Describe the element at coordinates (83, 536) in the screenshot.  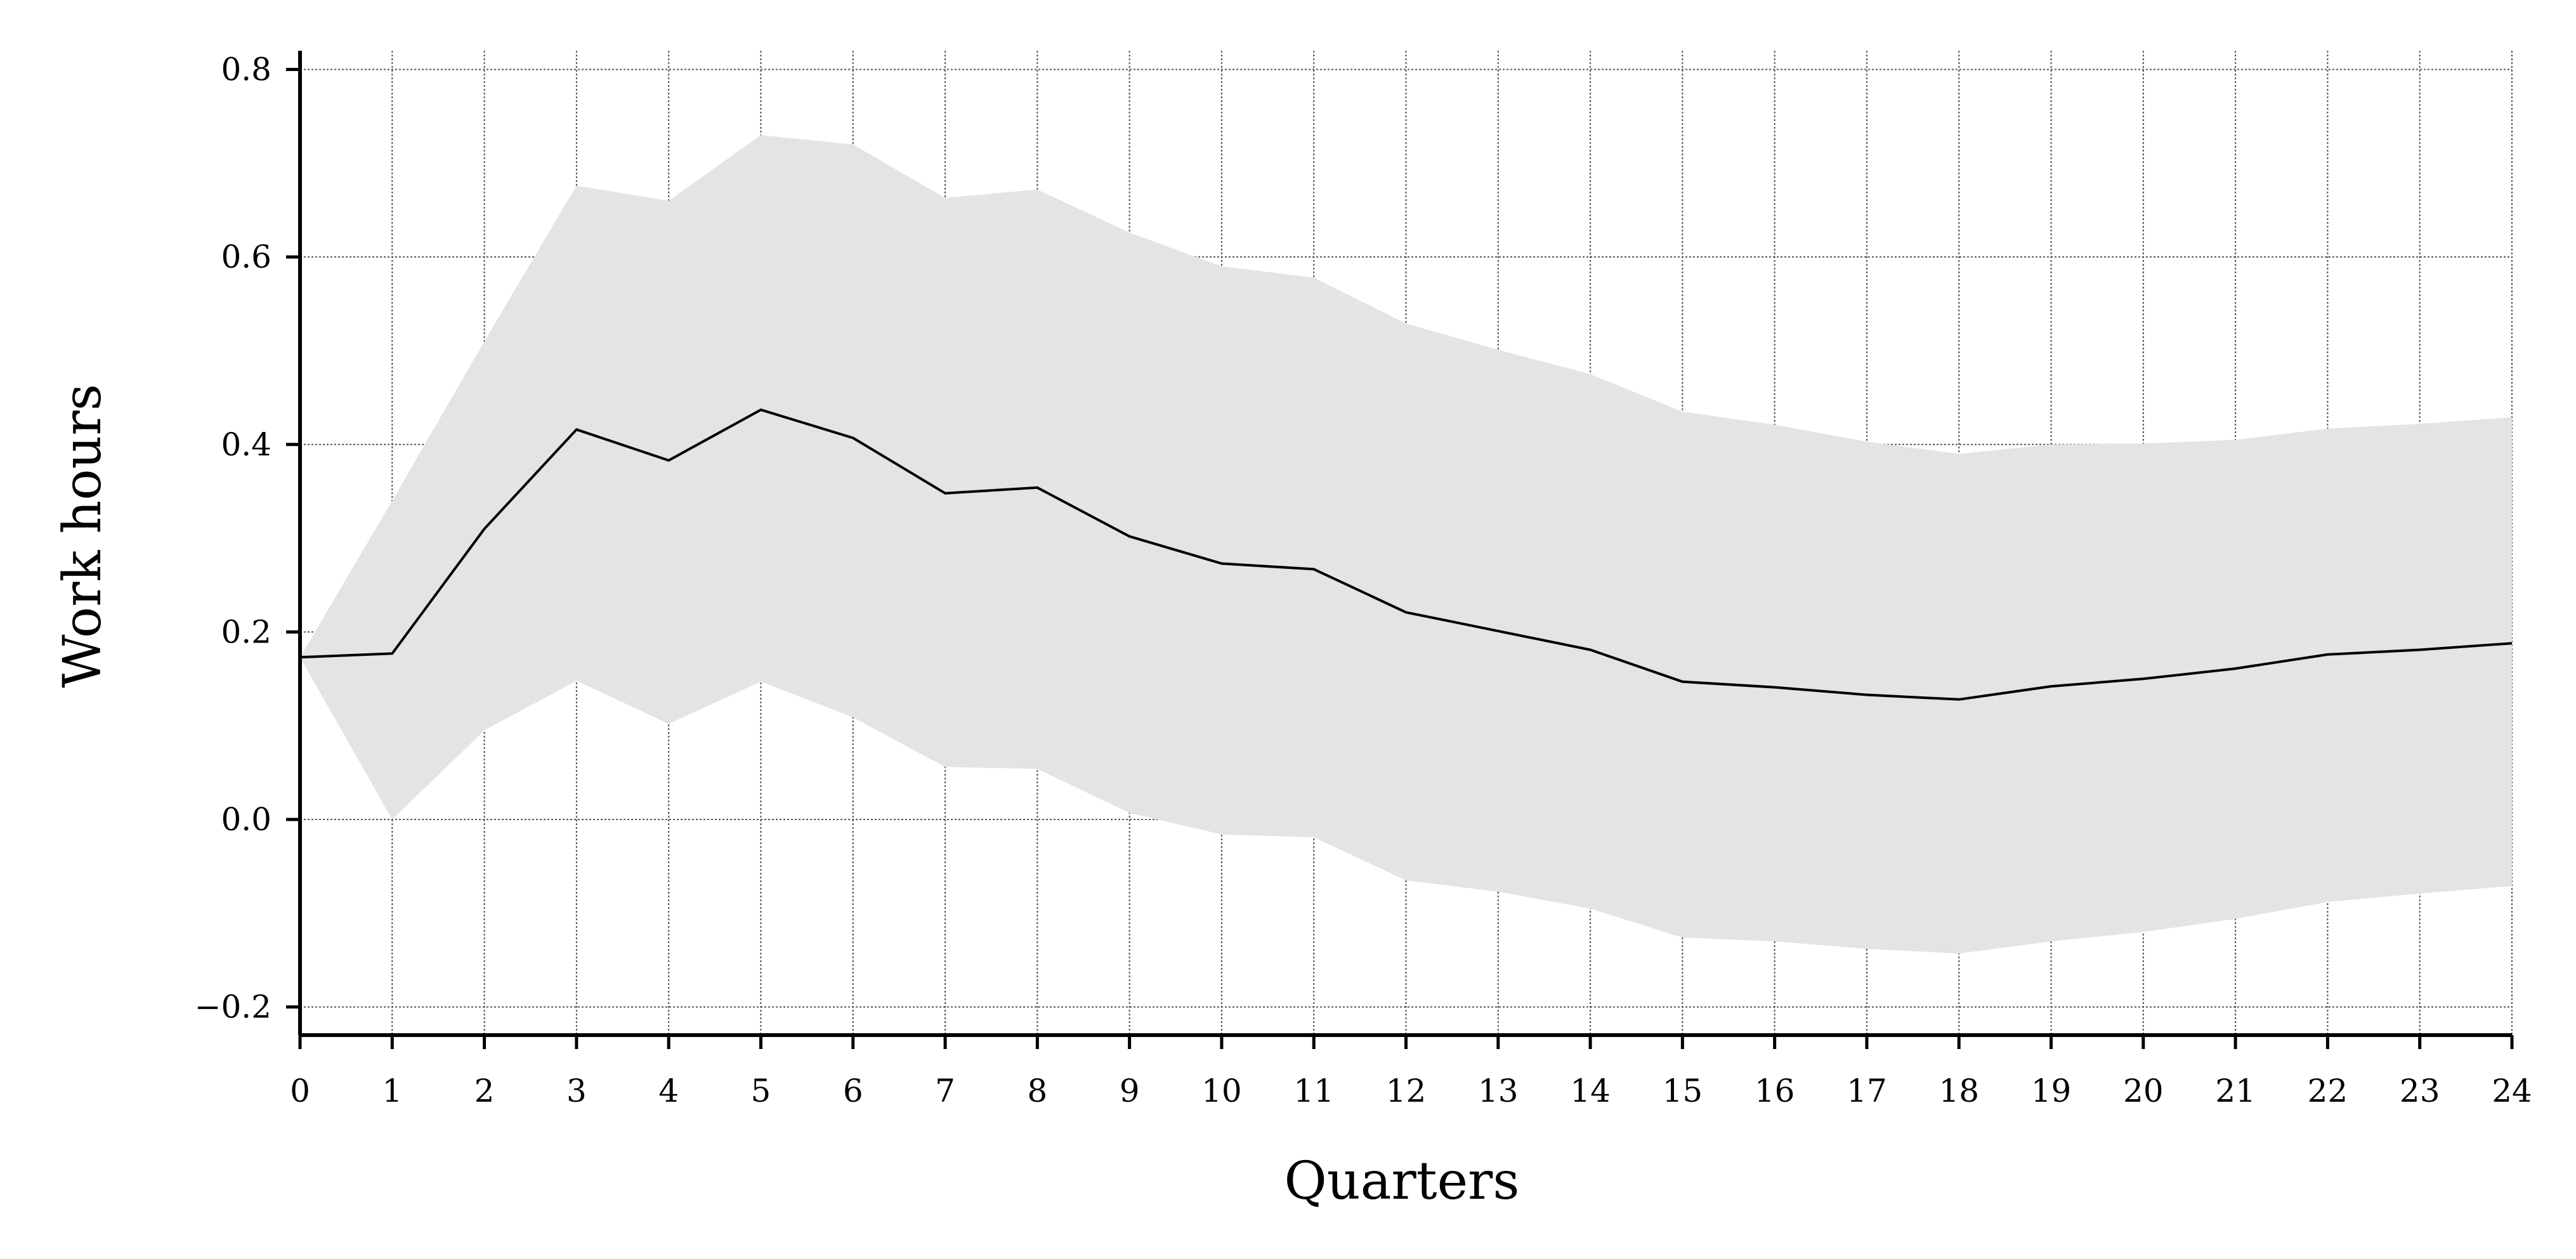
I see `y-axis-title: Work hours` at that location.